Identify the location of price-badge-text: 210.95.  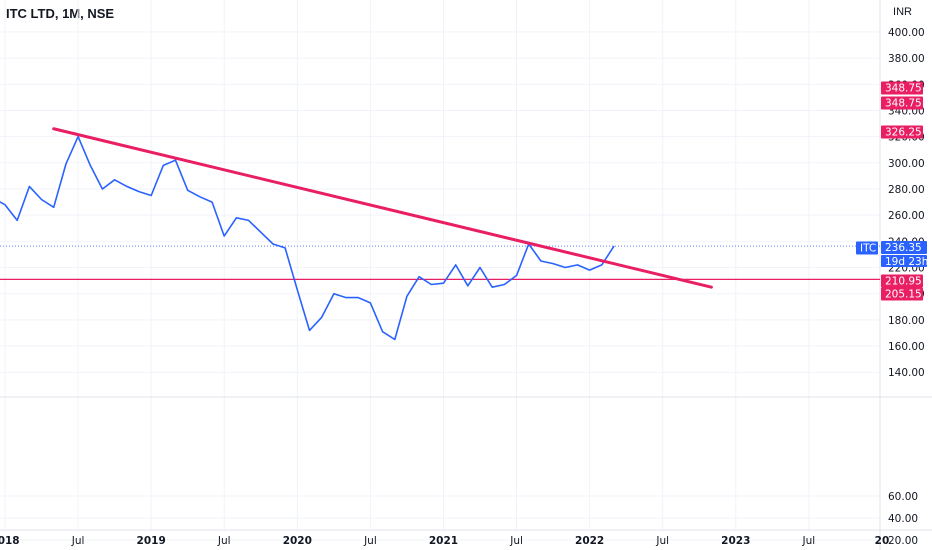
(903, 282).